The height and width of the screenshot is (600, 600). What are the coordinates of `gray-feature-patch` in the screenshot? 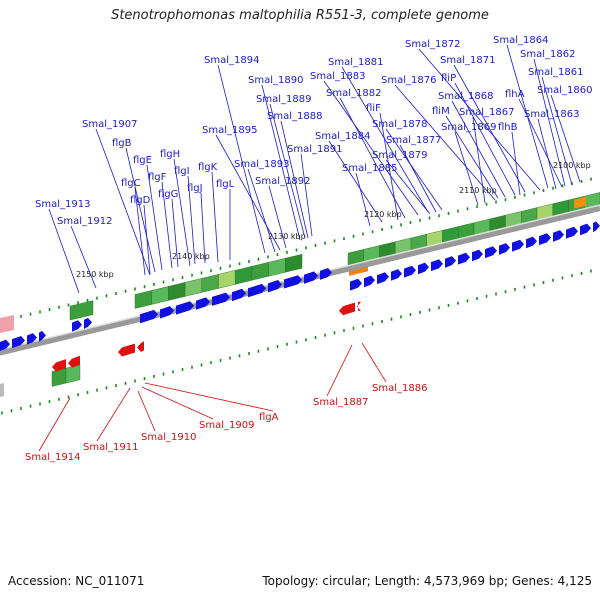 It's located at (2, 390).